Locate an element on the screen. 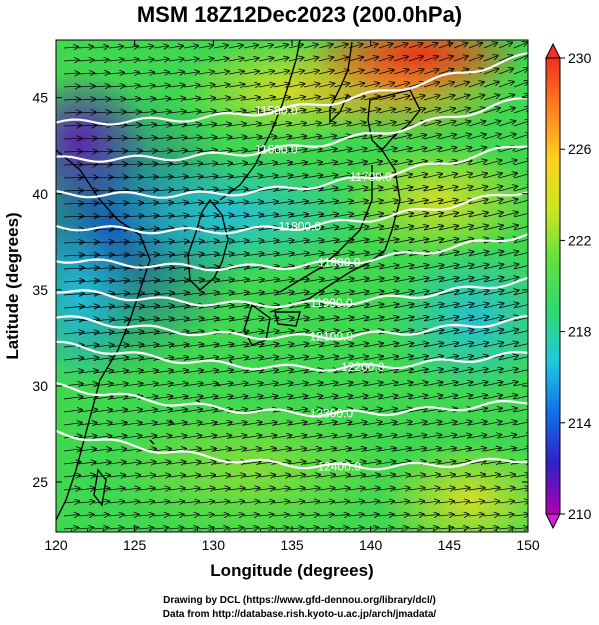 The width and height of the screenshot is (599, 625). y-tick-label: 25 is located at coordinates (40, 482).